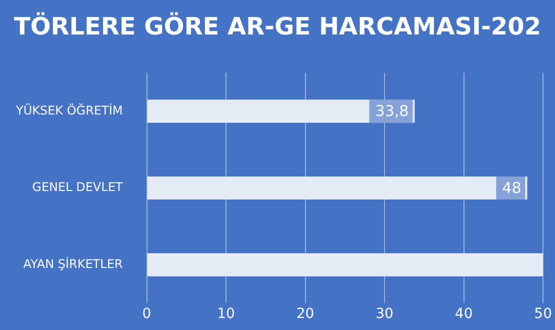  What do you see at coordinates (392, 111) in the screenshot?
I see `data-label: 33,8` at bounding box center [392, 111].